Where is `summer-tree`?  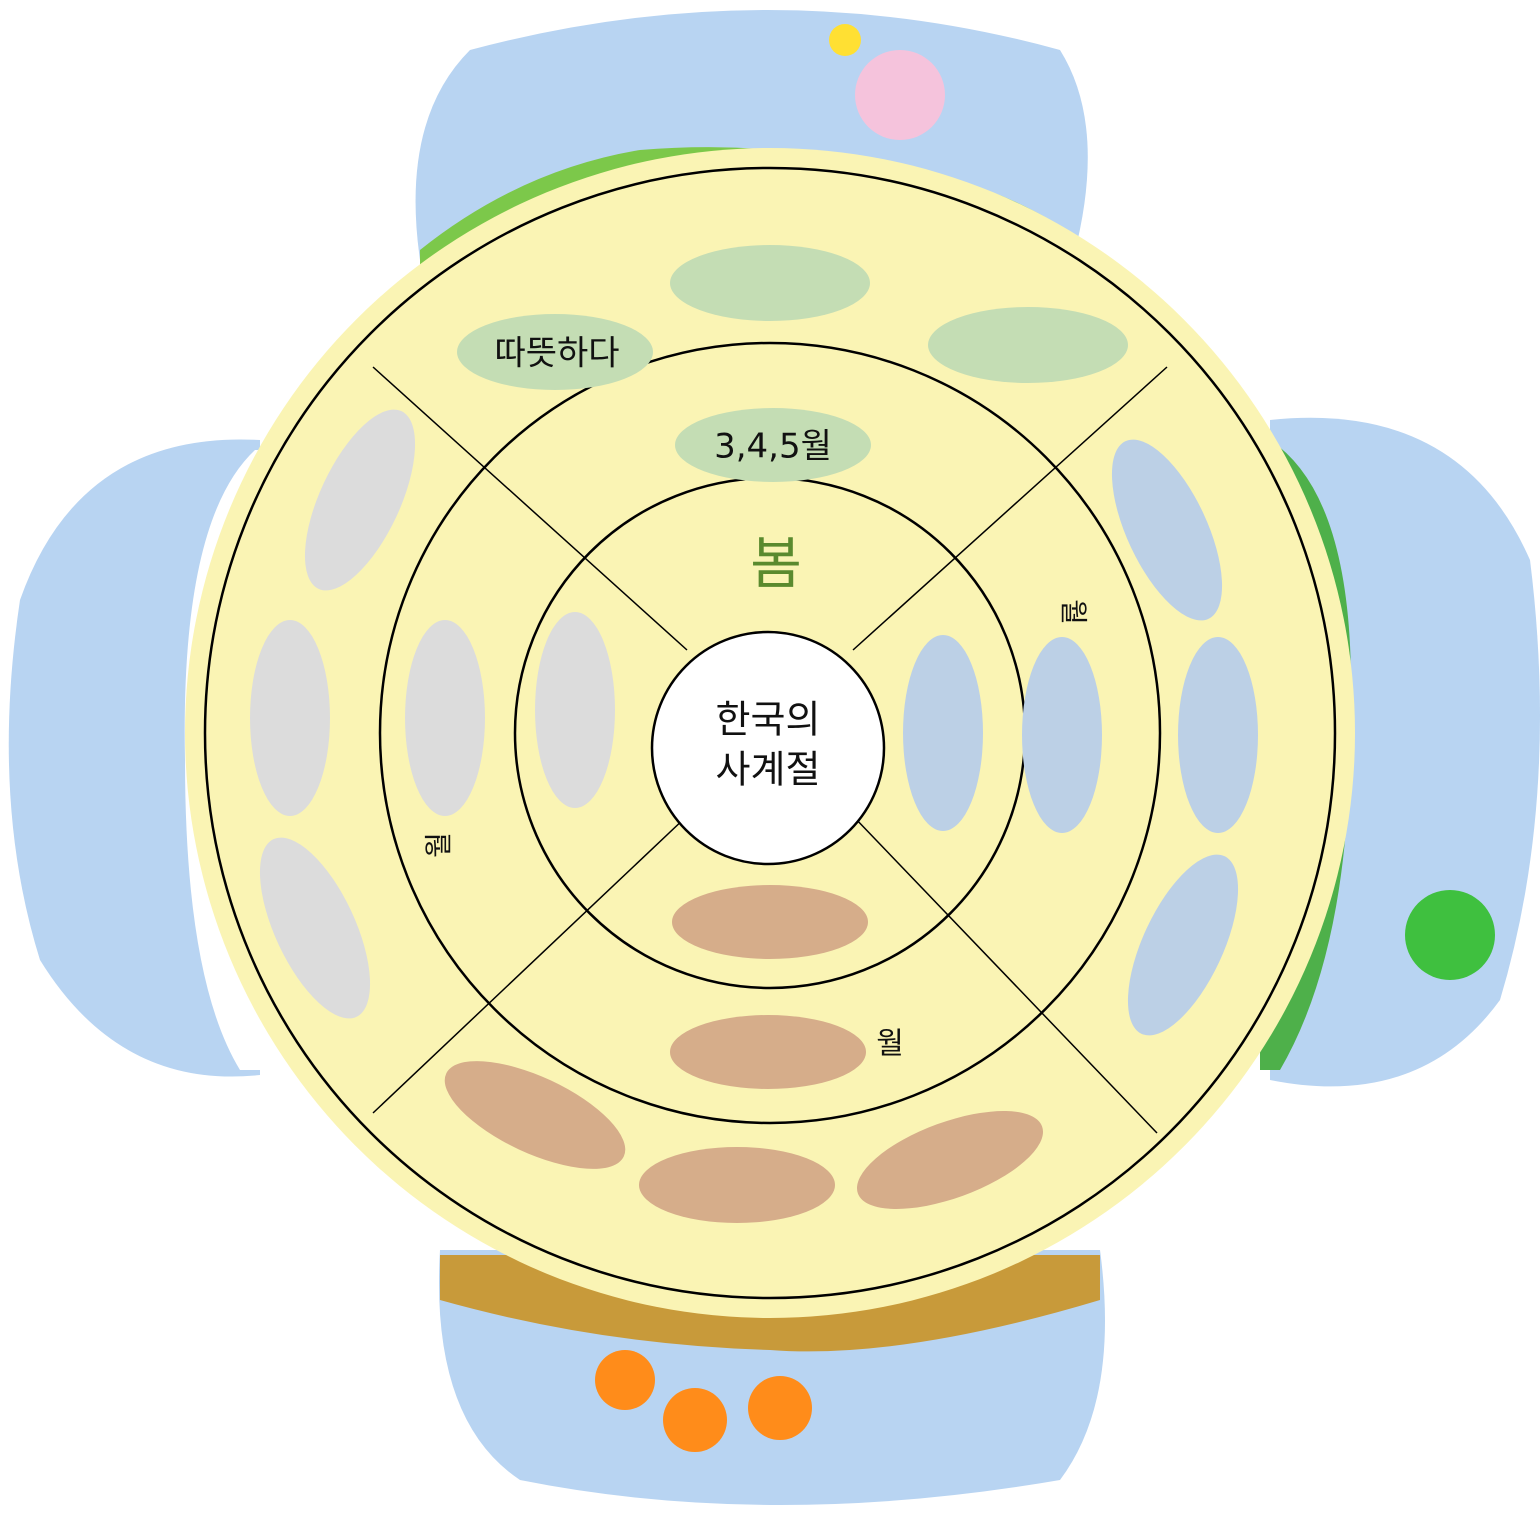
summer-tree is located at coordinates (1450, 935).